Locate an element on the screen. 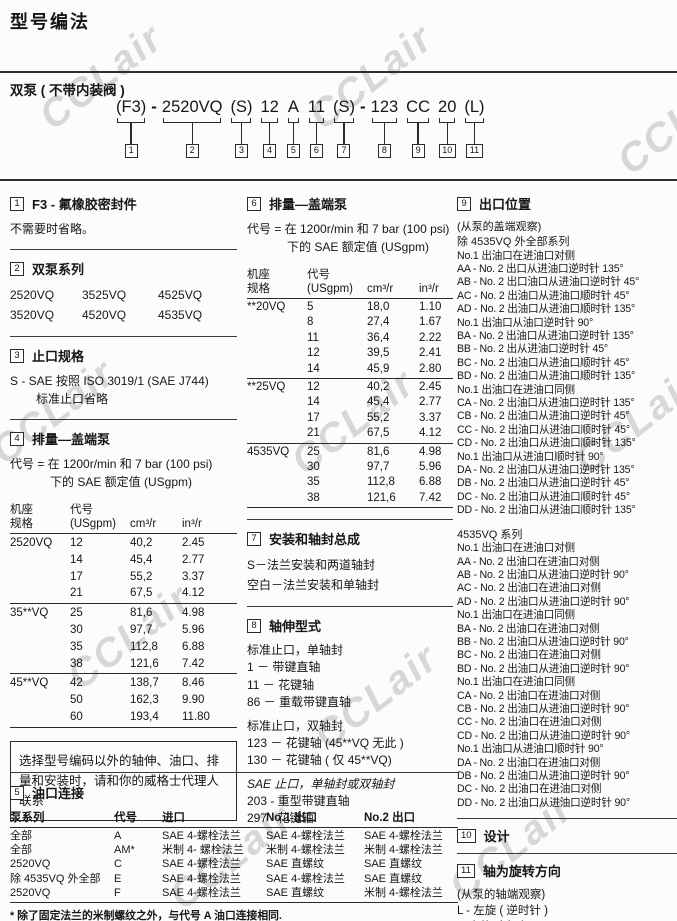  rating-note: 下的 SAE 额定值 (USgpm) is located at coordinates (121, 482).